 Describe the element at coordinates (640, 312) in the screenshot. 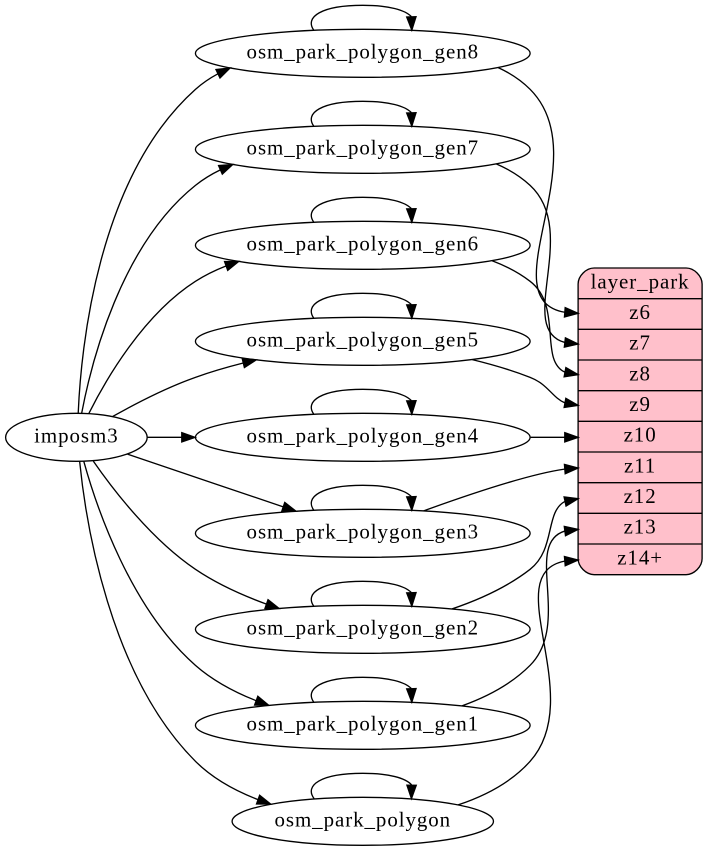

I see `svg-text: z6` at that location.